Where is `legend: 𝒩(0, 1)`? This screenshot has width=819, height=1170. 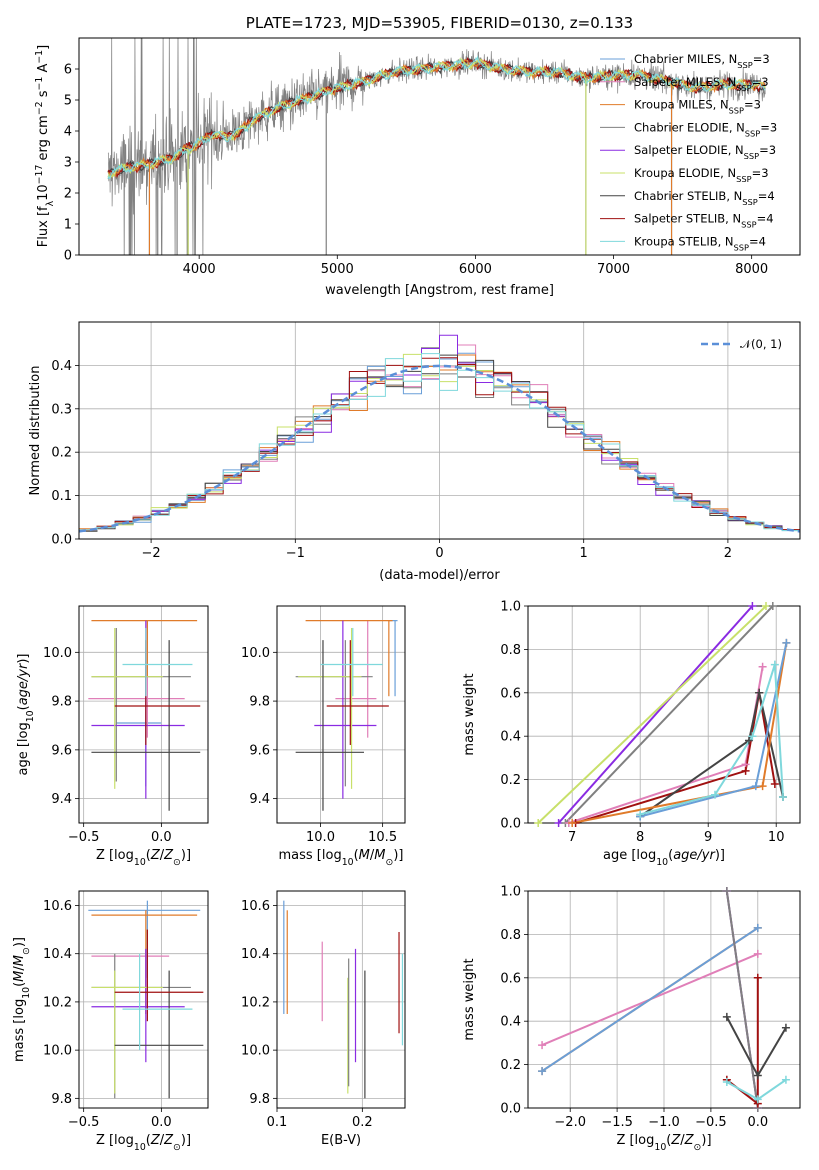
legend: 𝒩(0, 1) is located at coordinates (741, 344).